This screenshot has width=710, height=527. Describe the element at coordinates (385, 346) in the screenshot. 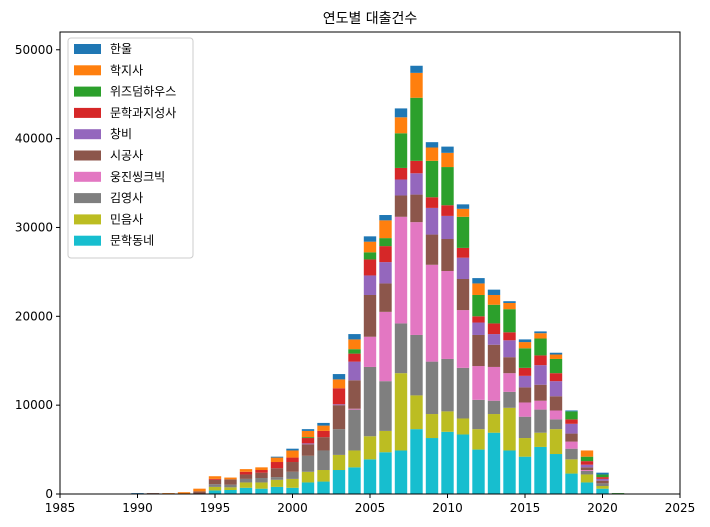

I see `bar-웅진씽크빅-2006` at that location.